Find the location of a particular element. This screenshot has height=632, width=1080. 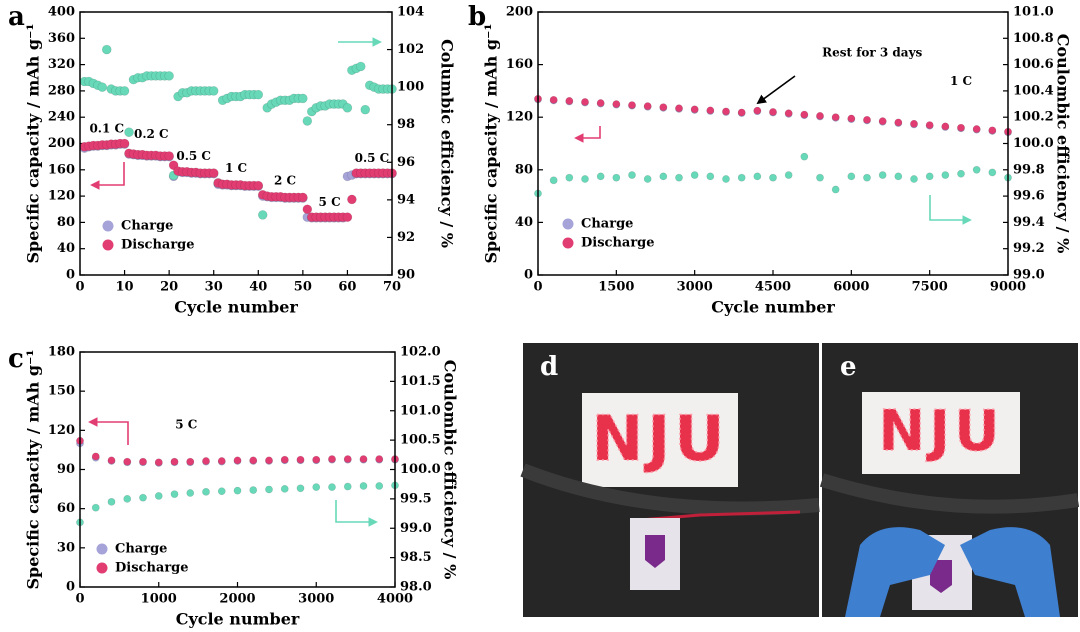

x-tick-label: 3000 is located at coordinates (316, 599).